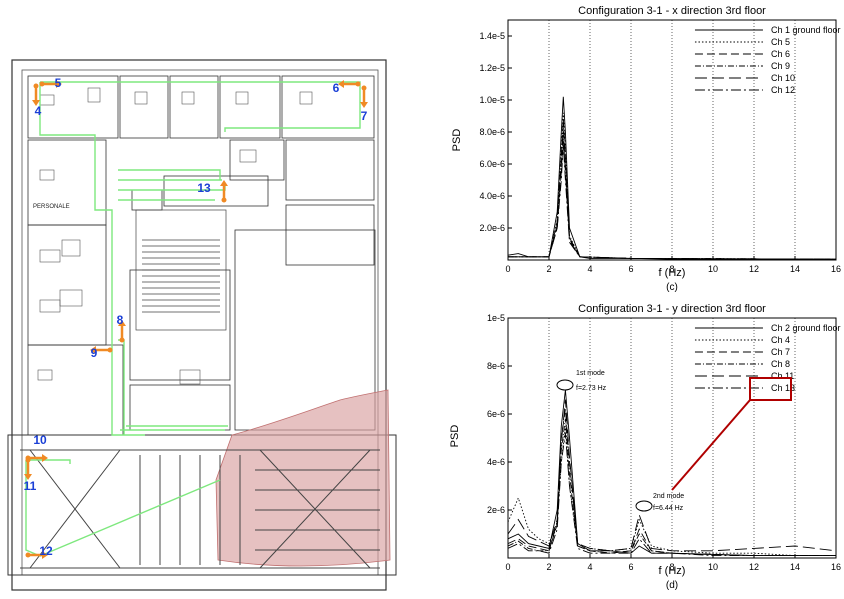  I want to click on mode2-label: 2nd mode, so click(668, 496).